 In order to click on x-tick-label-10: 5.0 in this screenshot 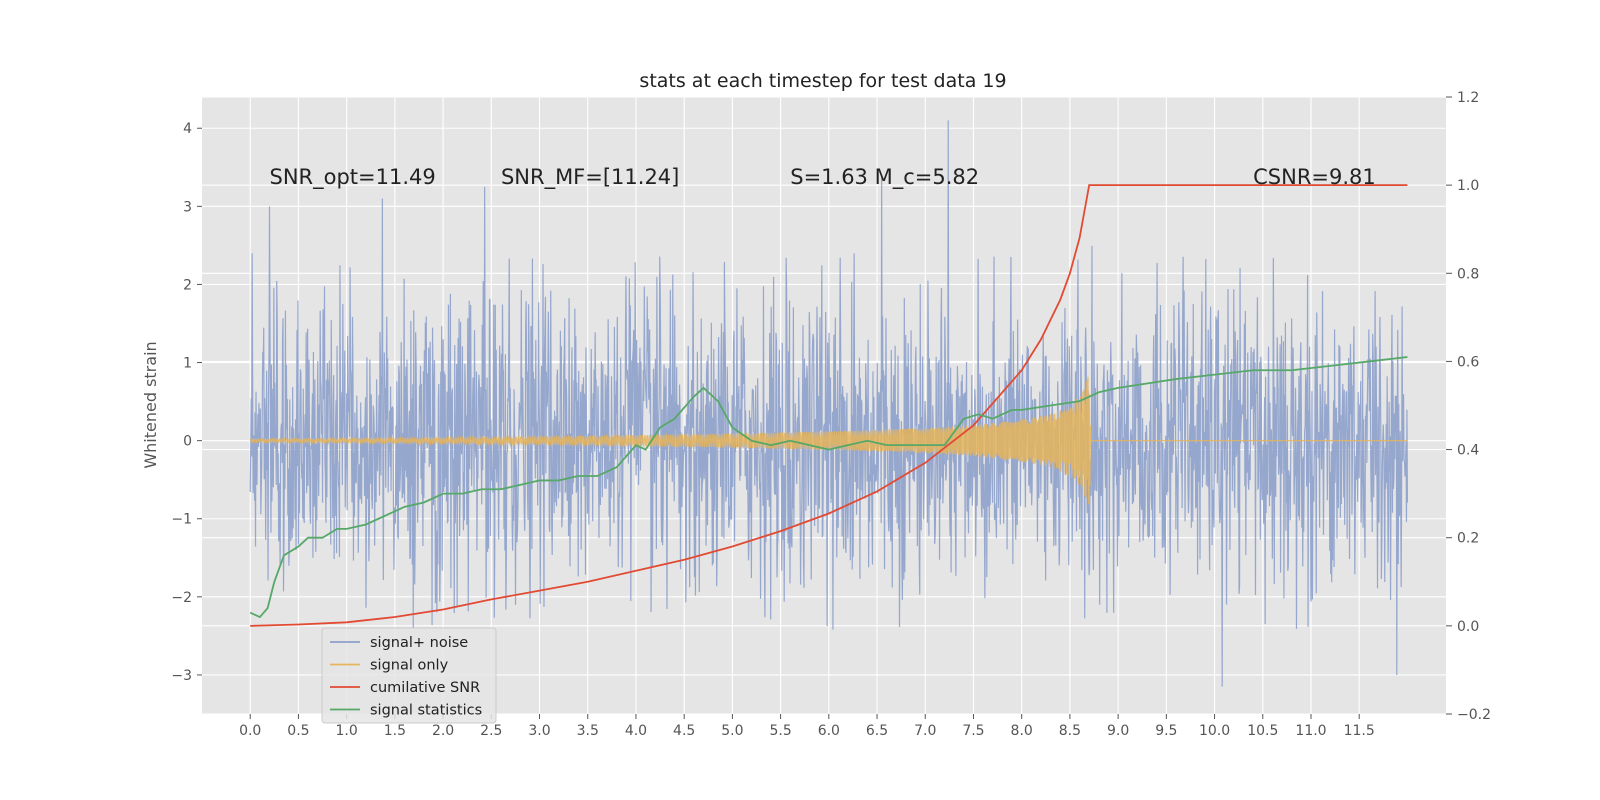, I will do `click(732, 731)`.